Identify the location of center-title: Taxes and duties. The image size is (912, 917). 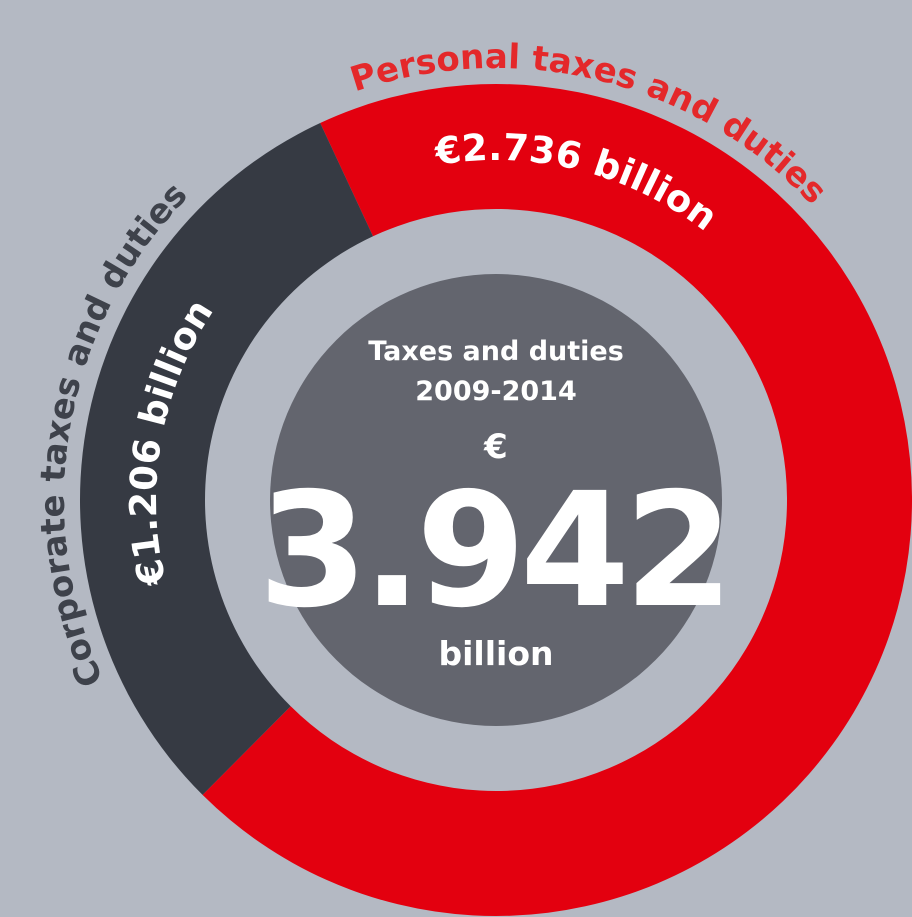
(496, 351).